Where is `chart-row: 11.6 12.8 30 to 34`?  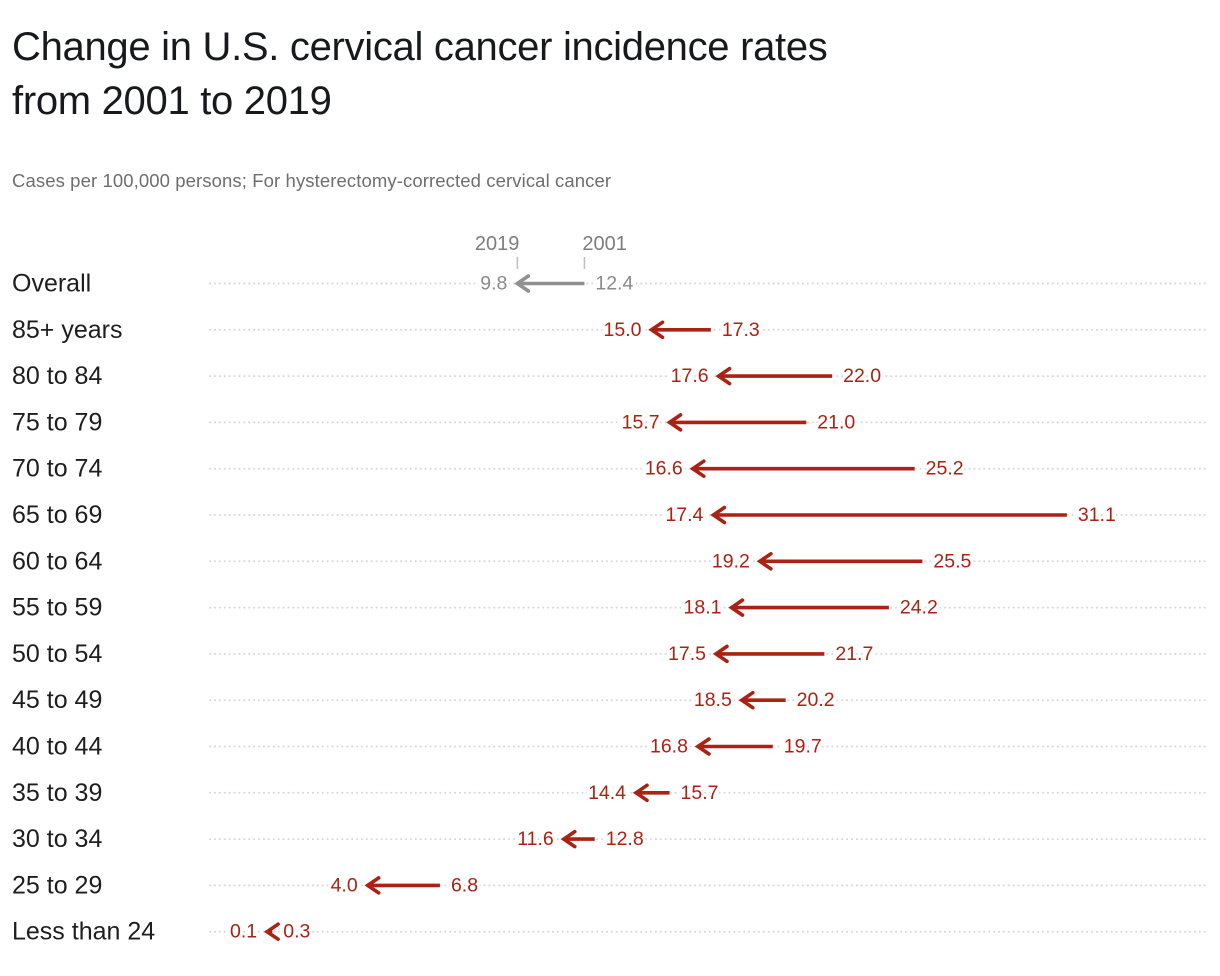 chart-row: 11.6 12.8 30 to 34 is located at coordinates (610, 839).